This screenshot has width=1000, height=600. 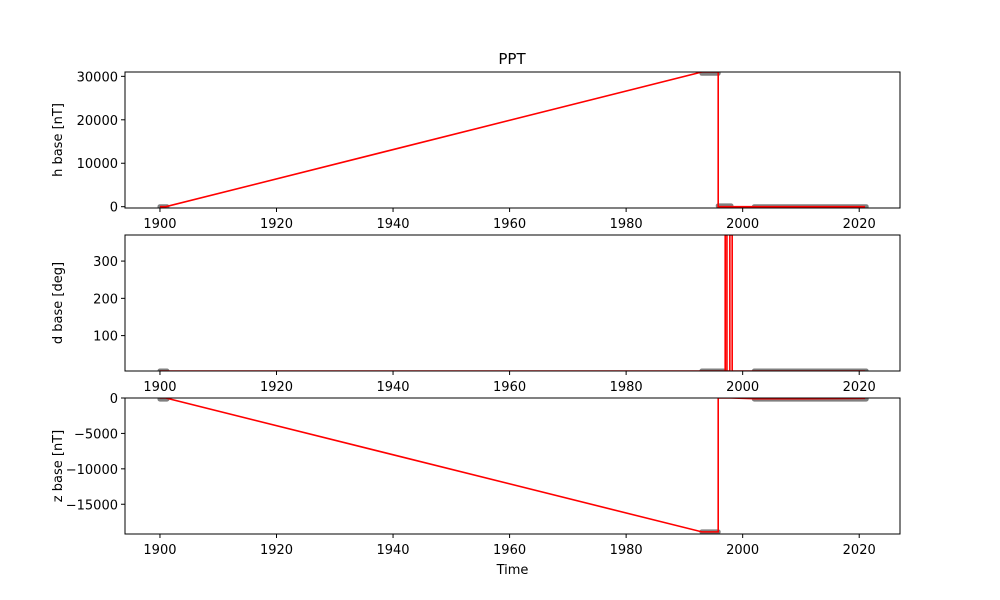 What do you see at coordinates (512, 59) in the screenshot?
I see `chart-title: PPT` at bounding box center [512, 59].